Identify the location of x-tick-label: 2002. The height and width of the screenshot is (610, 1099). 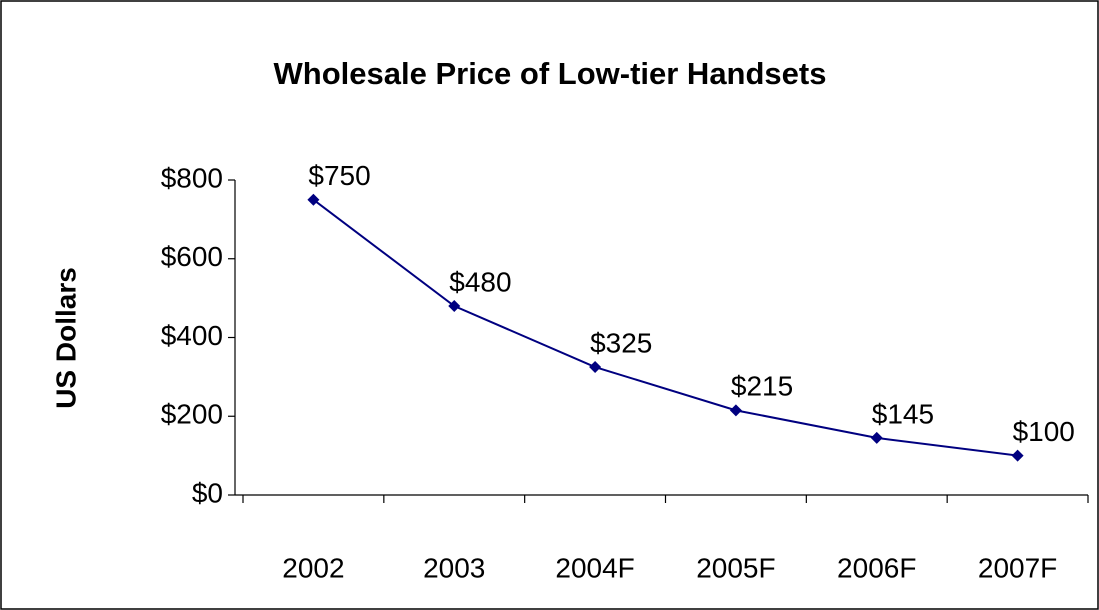
(313, 567).